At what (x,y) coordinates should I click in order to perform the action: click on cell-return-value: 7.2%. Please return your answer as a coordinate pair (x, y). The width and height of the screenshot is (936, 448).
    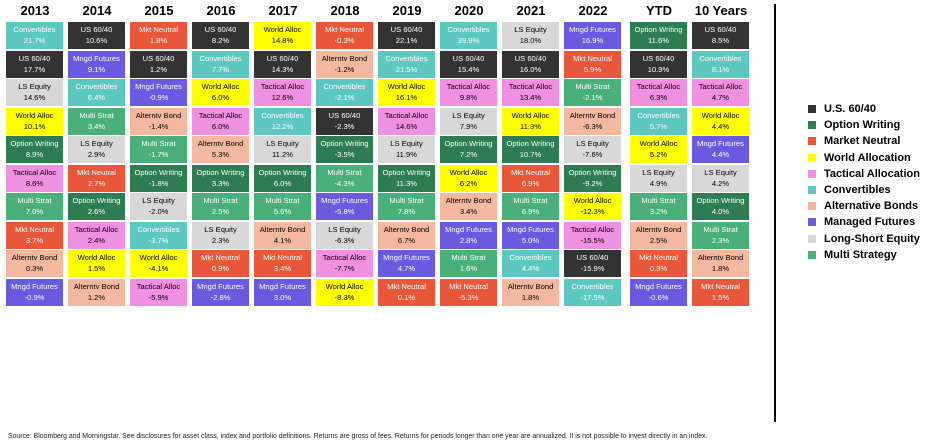
    Looking at the image, I should click on (468, 154).